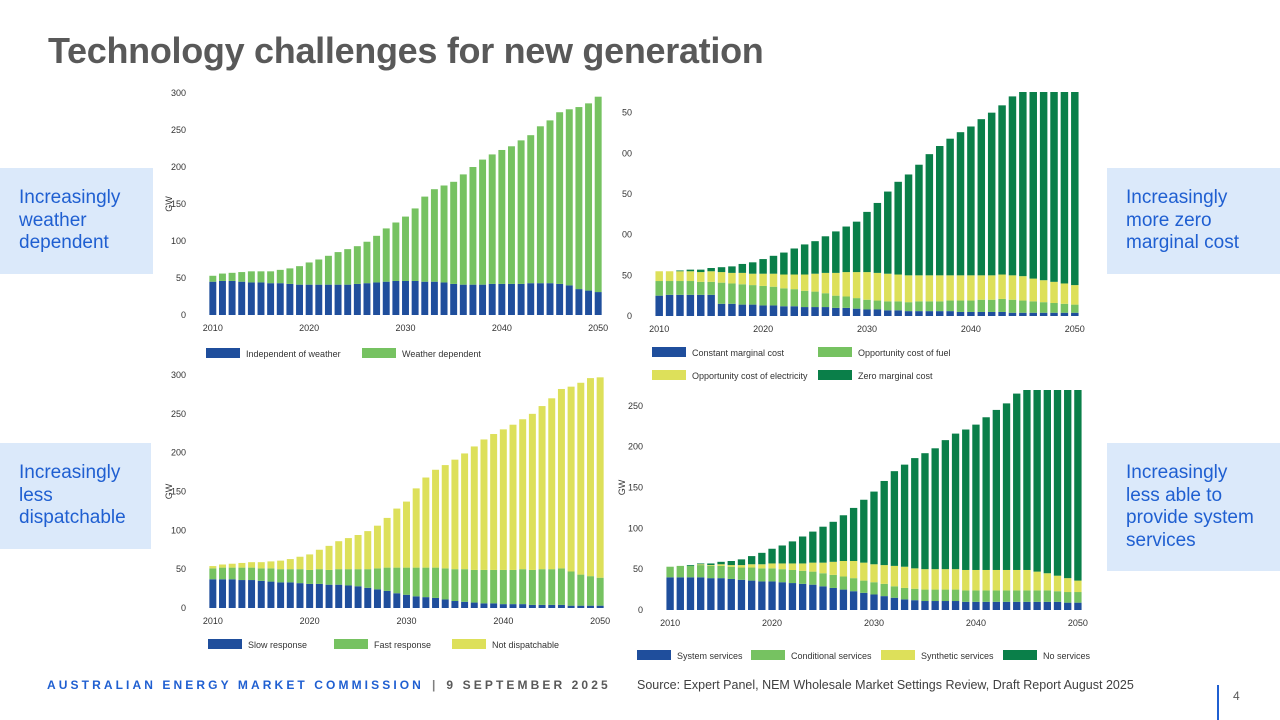  I want to click on callout-zero-marginal-cost: Increasingly more zero marginal cost, so click(1193, 221).